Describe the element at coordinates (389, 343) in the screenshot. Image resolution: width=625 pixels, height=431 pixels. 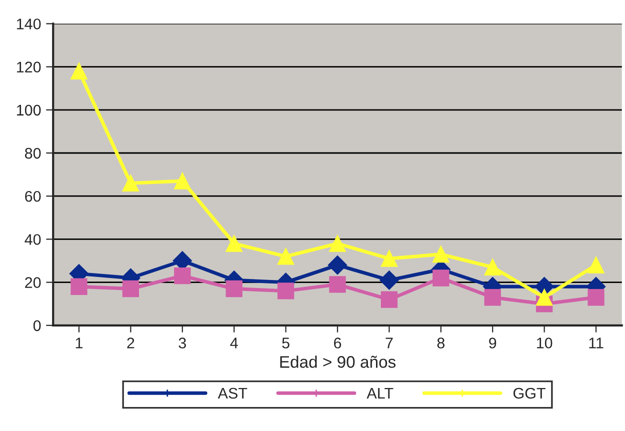
I see `x-tick-label: 7` at that location.